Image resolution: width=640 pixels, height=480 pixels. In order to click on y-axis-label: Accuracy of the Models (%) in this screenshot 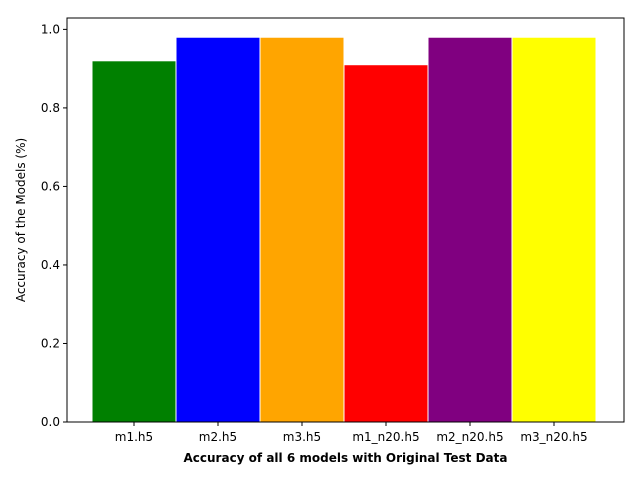, I will do `click(21, 220)`.